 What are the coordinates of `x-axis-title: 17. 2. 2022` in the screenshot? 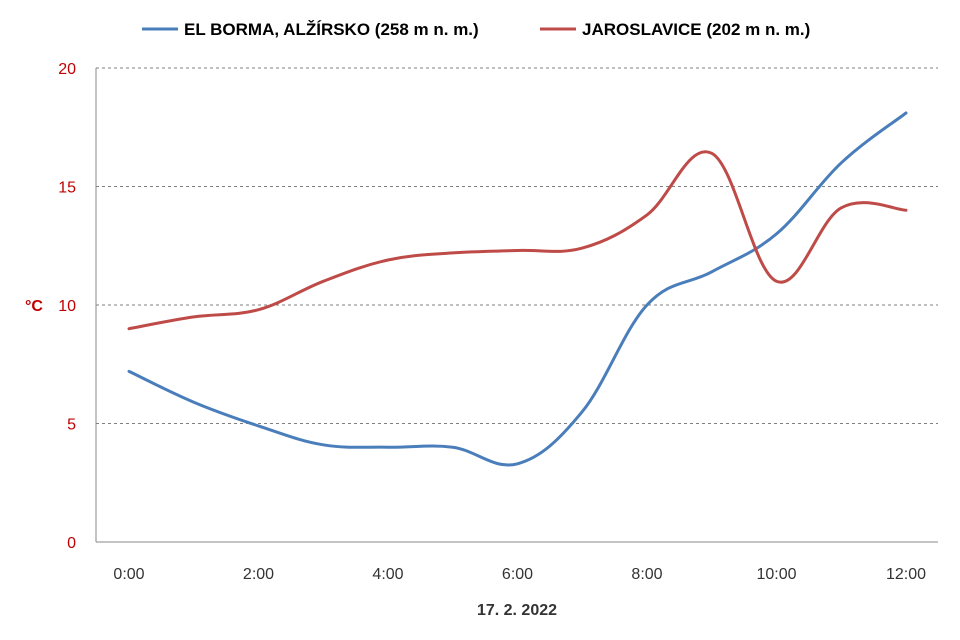 It's located at (517, 610).